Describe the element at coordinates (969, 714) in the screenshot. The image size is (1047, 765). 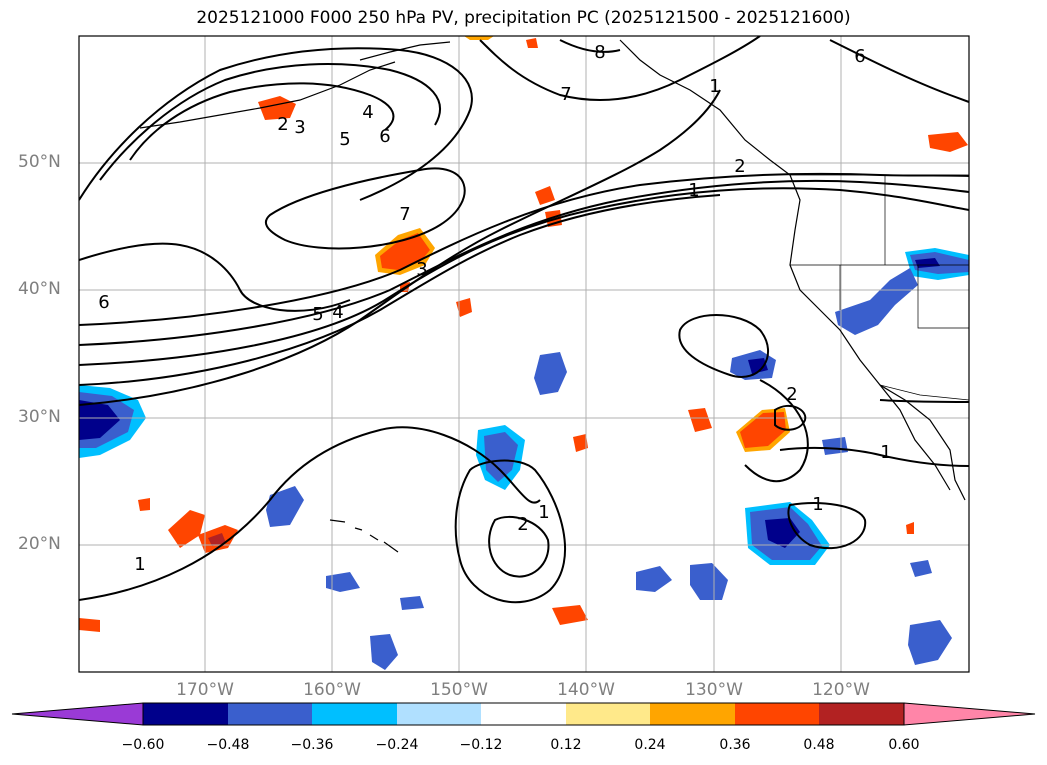
I see `colorbar-extend-right` at that location.